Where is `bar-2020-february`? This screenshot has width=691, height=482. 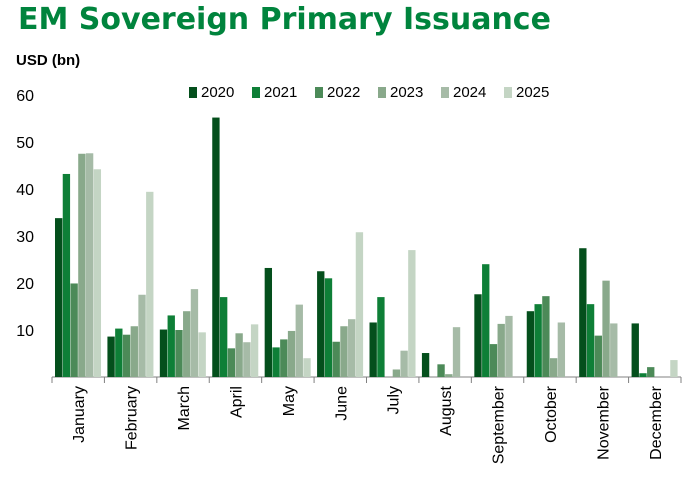 bar-2020-february is located at coordinates (111, 356).